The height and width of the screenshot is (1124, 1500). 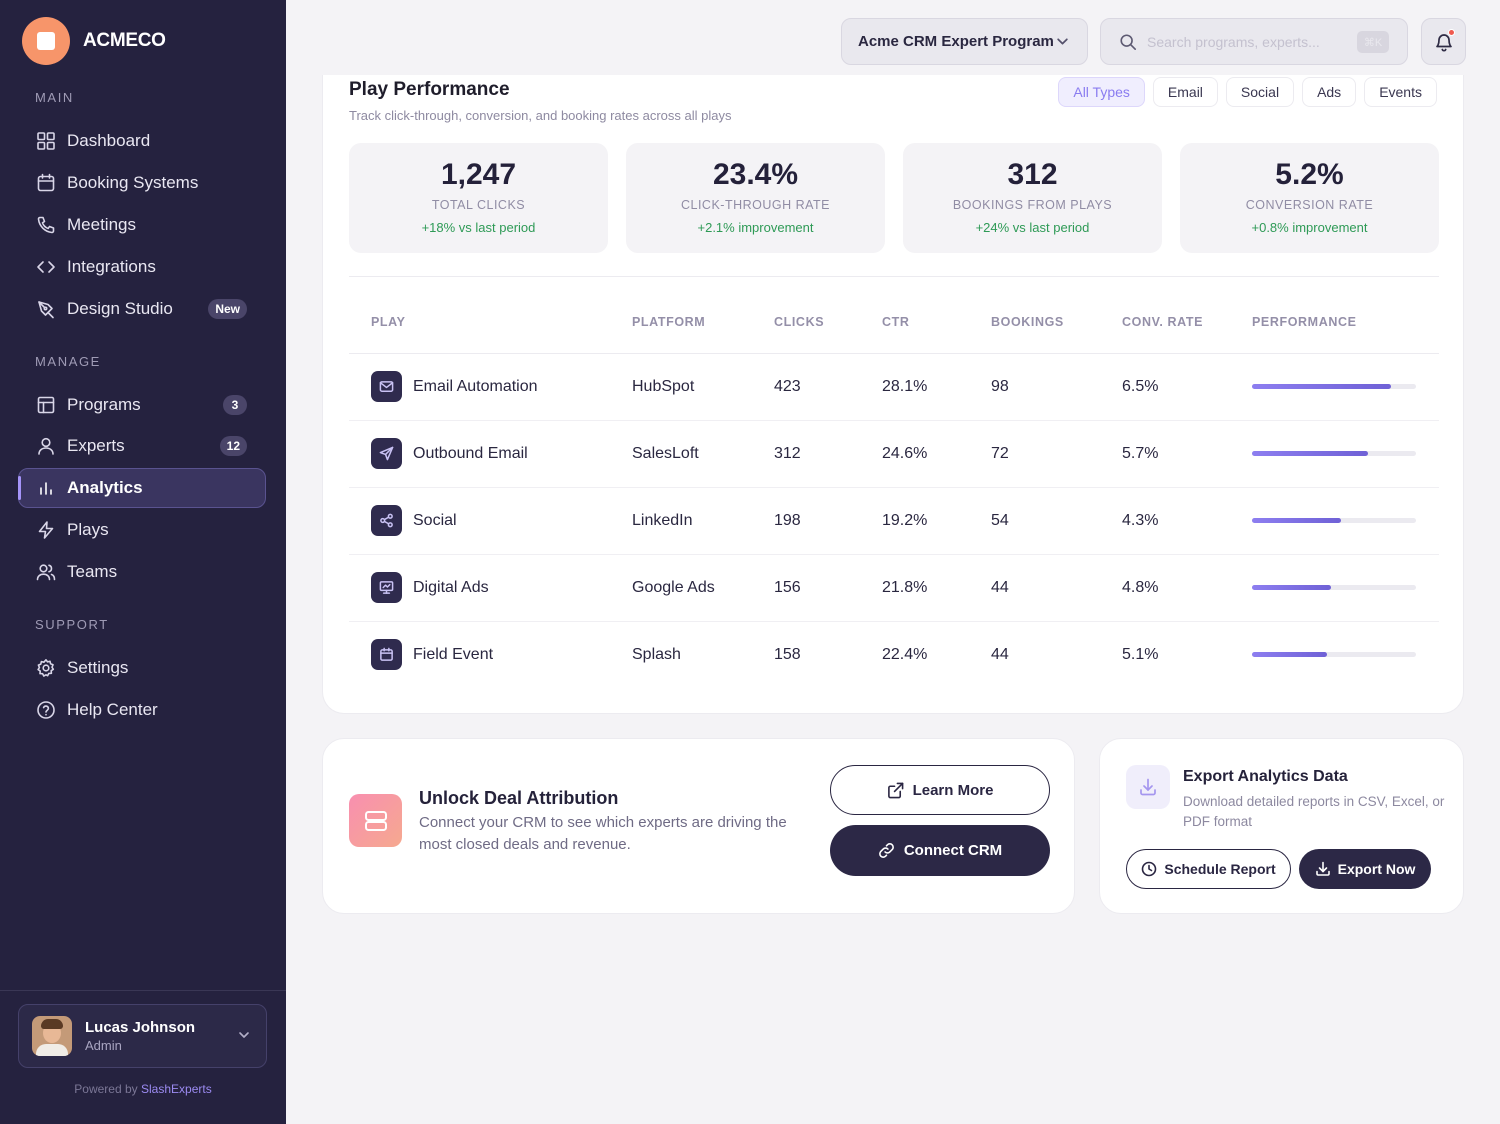 What do you see at coordinates (895, 790) in the screenshot?
I see `external-link-icon` at bounding box center [895, 790].